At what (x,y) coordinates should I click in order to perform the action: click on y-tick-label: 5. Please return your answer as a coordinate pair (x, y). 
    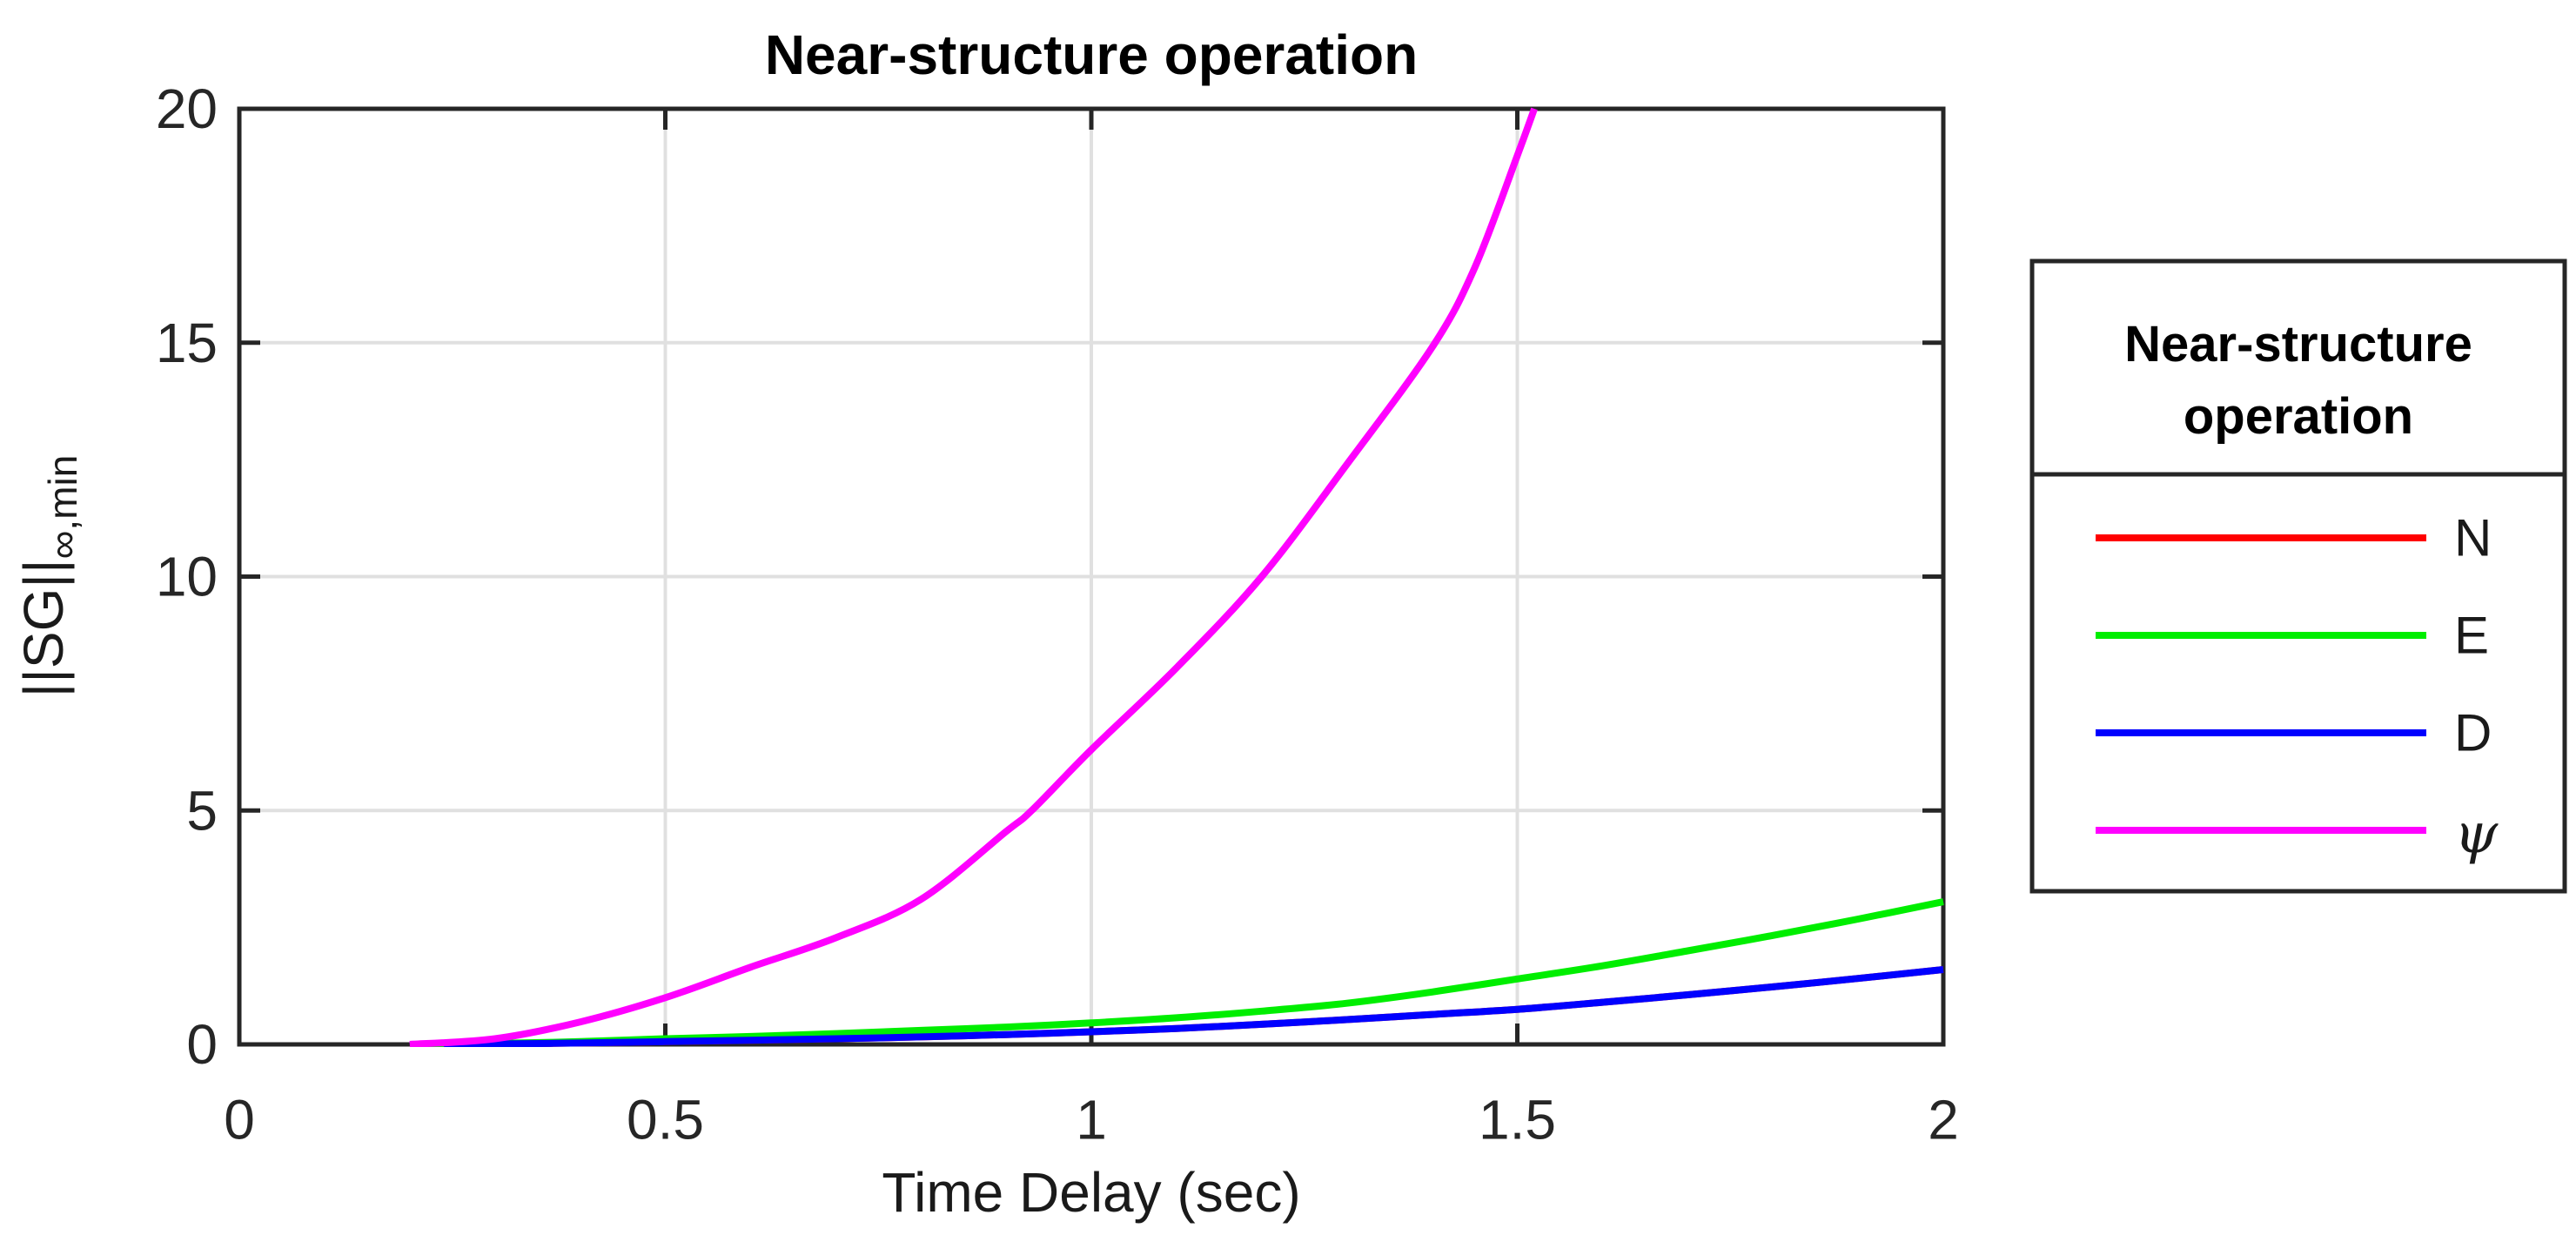
    Looking at the image, I should click on (202, 810).